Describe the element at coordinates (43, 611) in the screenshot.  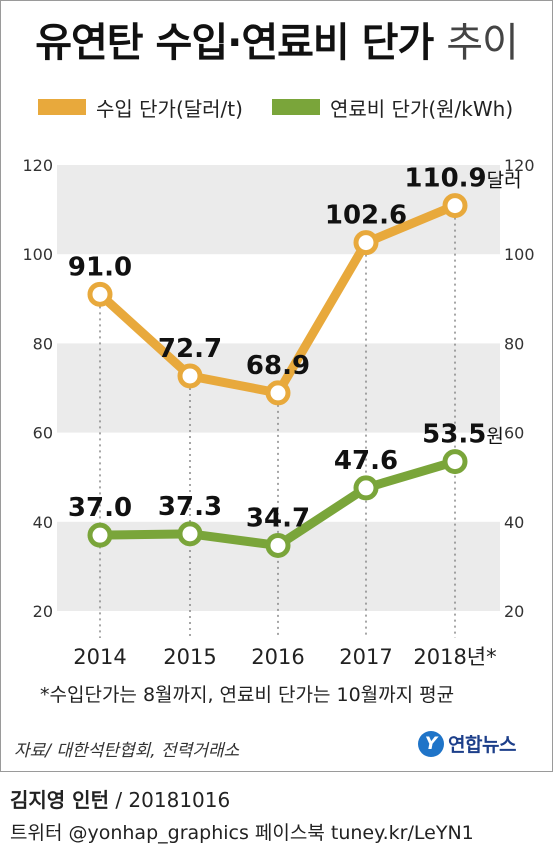
I see `y-tick-label-left: 20` at that location.